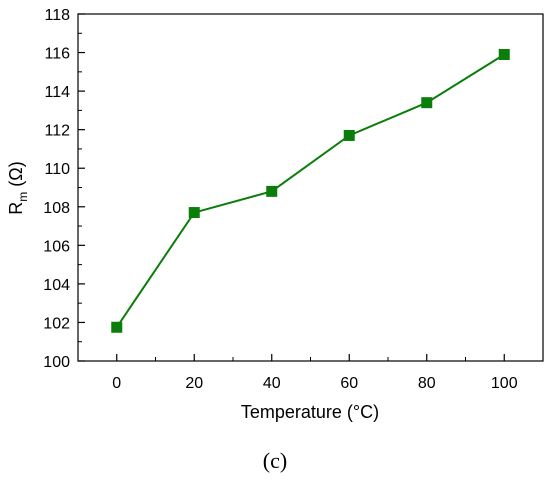  What do you see at coordinates (504, 383) in the screenshot?
I see `x-tick-label: 100` at bounding box center [504, 383].